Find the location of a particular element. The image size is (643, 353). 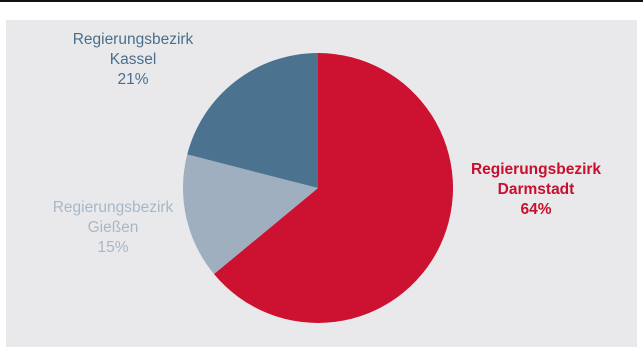

slice-label-value-0: 64% is located at coordinates (535, 209).